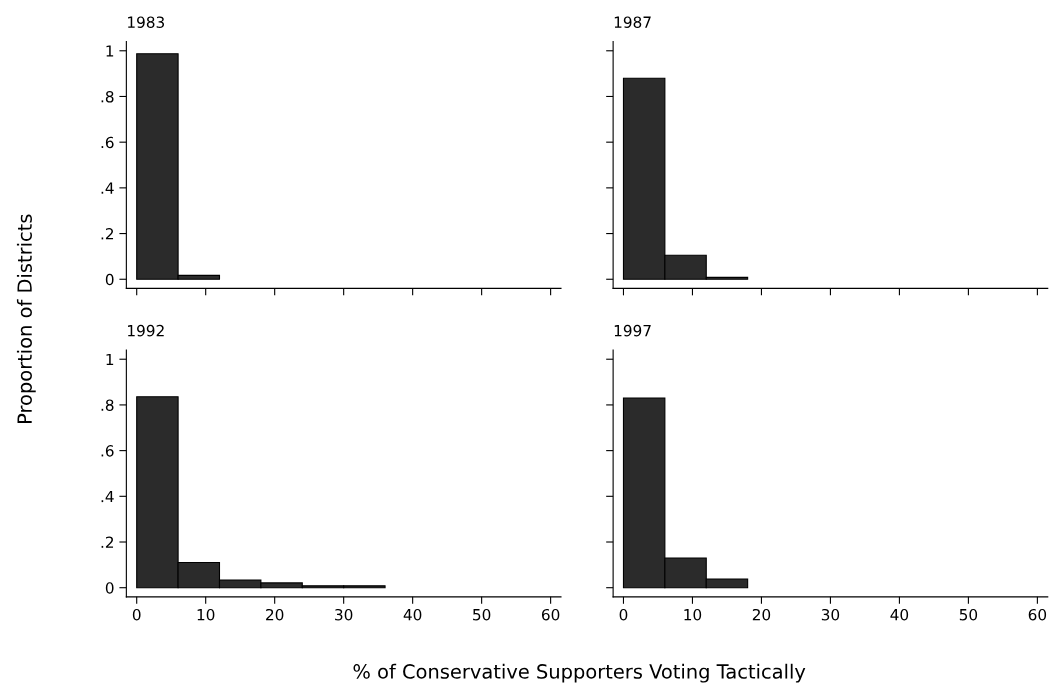 The image size is (1053, 694). What do you see at coordinates (632, 330) in the screenshot?
I see `chart-title: 1997` at bounding box center [632, 330].